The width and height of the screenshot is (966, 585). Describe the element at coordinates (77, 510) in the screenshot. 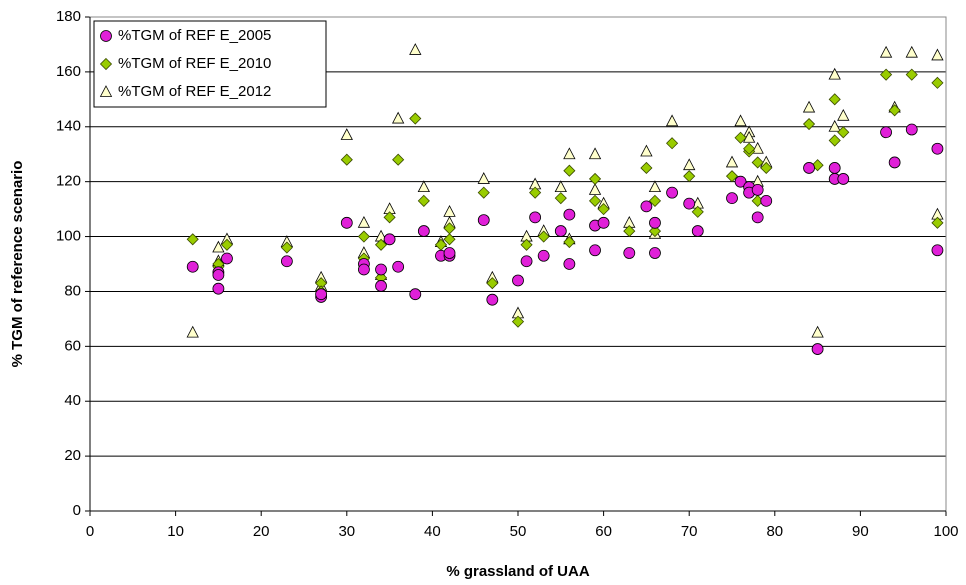

I see `y-tick-label: 0` at that location.